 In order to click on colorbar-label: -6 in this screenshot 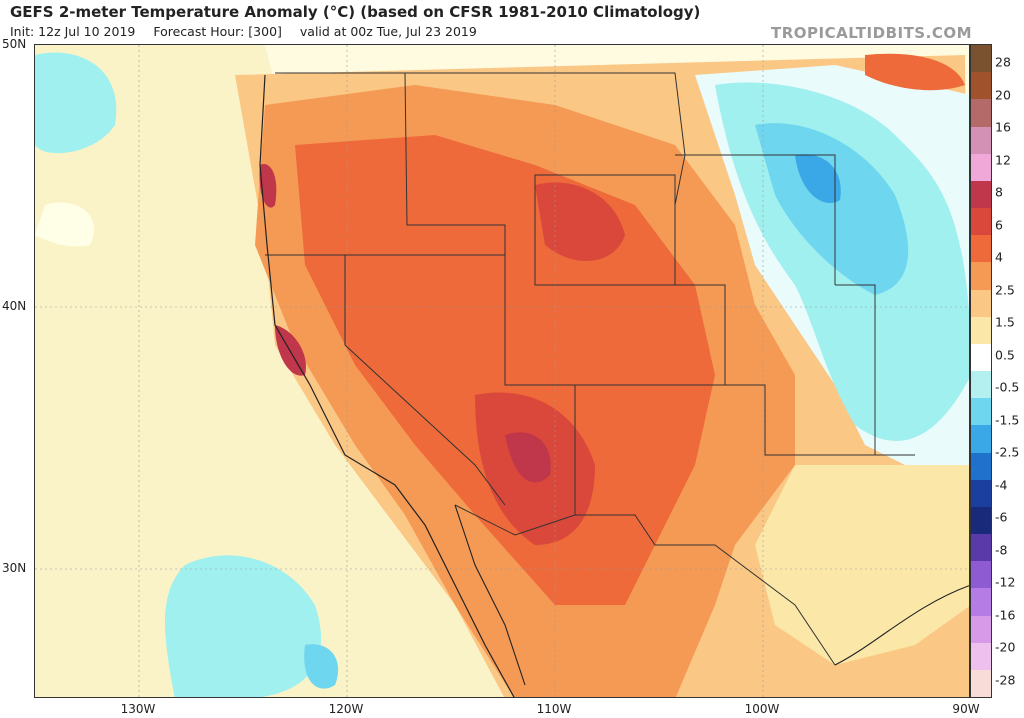, I will do `click(1001, 517)`.